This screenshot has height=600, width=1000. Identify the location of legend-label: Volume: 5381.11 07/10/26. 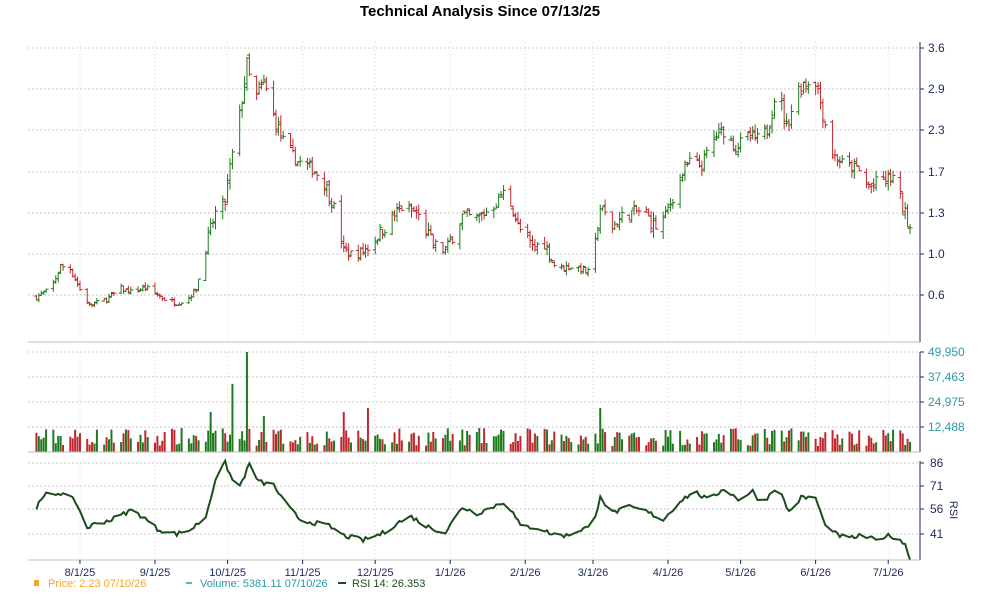
(264, 584).